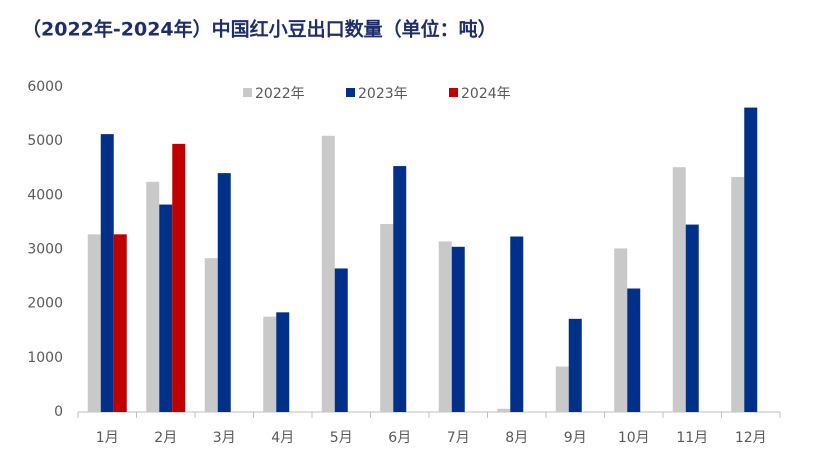 The height and width of the screenshot is (461, 814). I want to click on y-tick-label: 5000, so click(45, 141).